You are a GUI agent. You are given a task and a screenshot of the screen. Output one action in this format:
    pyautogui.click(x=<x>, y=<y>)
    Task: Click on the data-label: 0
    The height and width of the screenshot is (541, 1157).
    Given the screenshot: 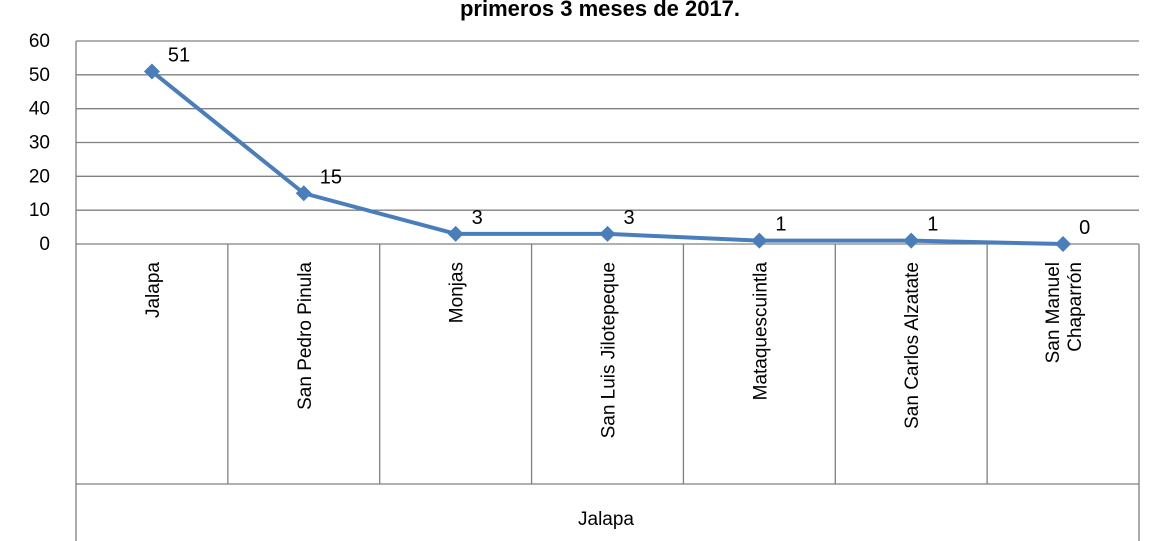 What is the action you would take?
    pyautogui.click(x=1084, y=228)
    